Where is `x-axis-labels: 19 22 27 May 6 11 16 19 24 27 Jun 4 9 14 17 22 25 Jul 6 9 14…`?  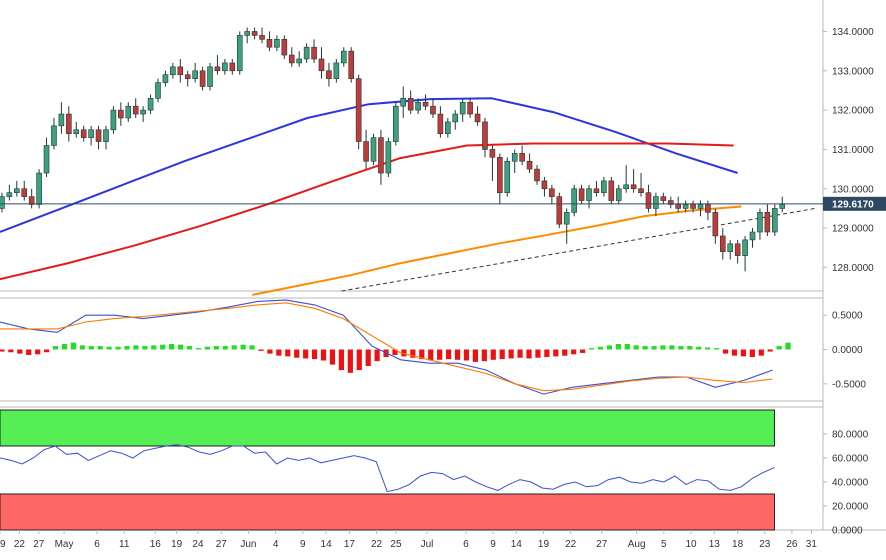
x-axis-labels: 19 22 27 May 6 11 16 19 24 27 Jun 4 9 14 17 22 25 Jul 6 9 14… is located at coordinates (408, 540).